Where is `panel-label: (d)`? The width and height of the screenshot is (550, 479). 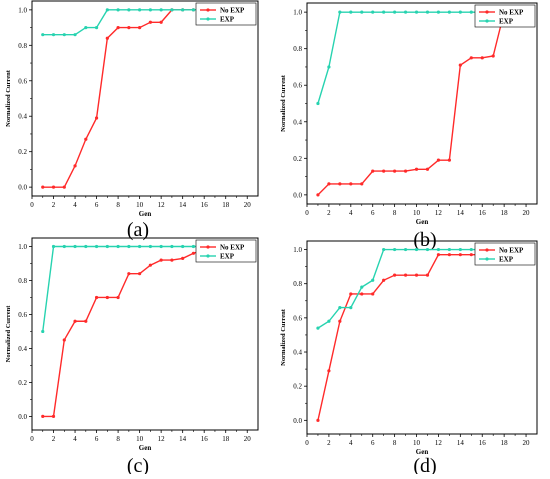
panel-label: (d) is located at coordinates (424, 464).